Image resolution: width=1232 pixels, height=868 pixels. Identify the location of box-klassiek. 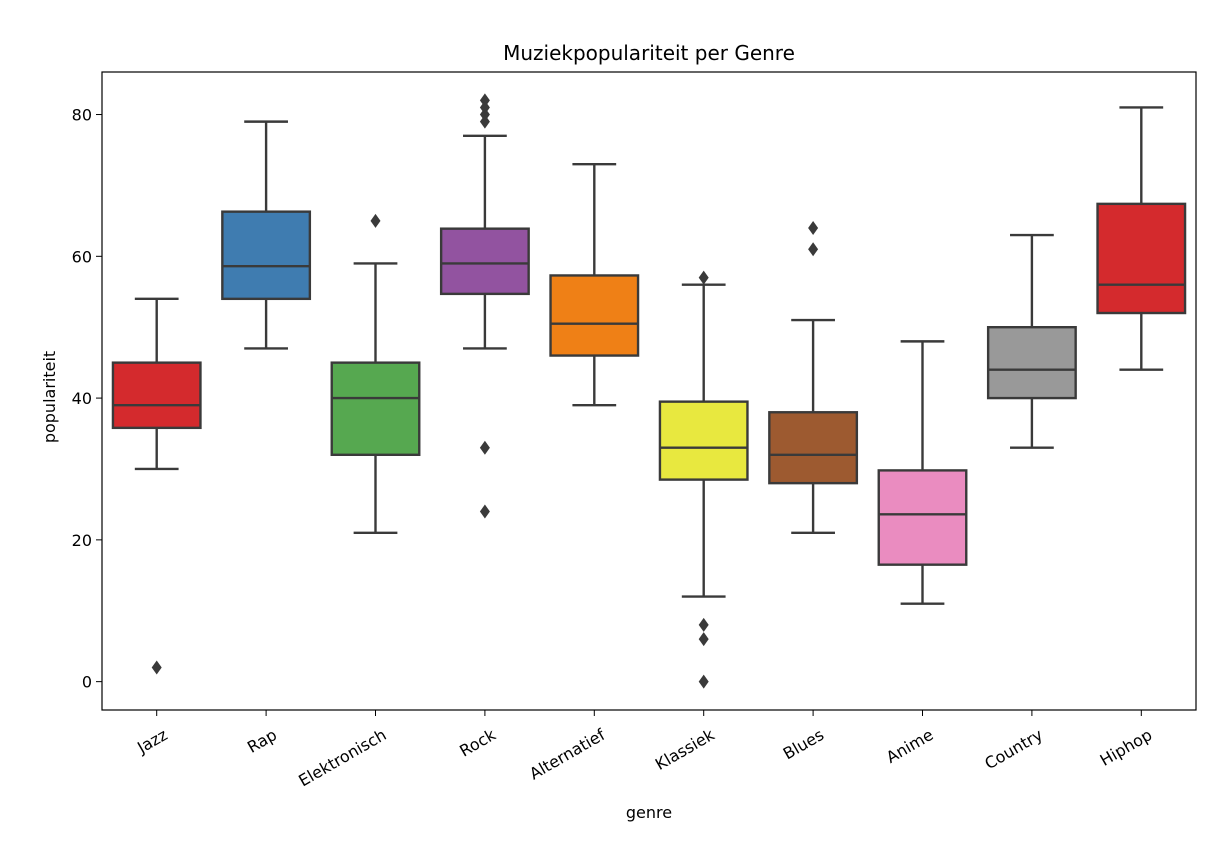
(703, 440).